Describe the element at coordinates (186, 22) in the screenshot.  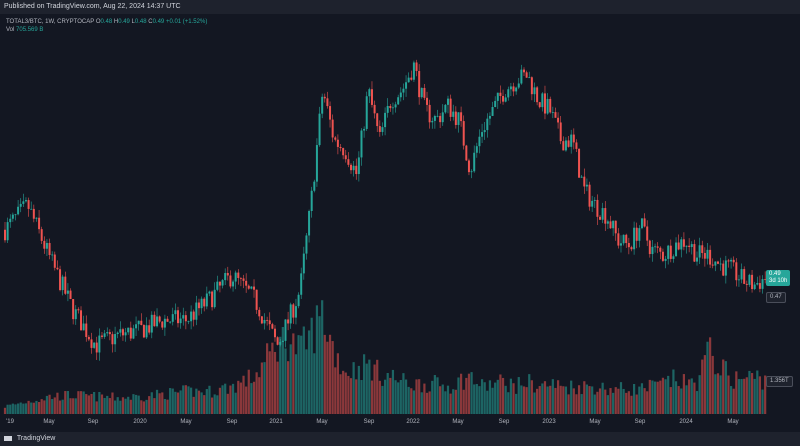
I see `change-value: +0.01 (+1.52%)` at that location.